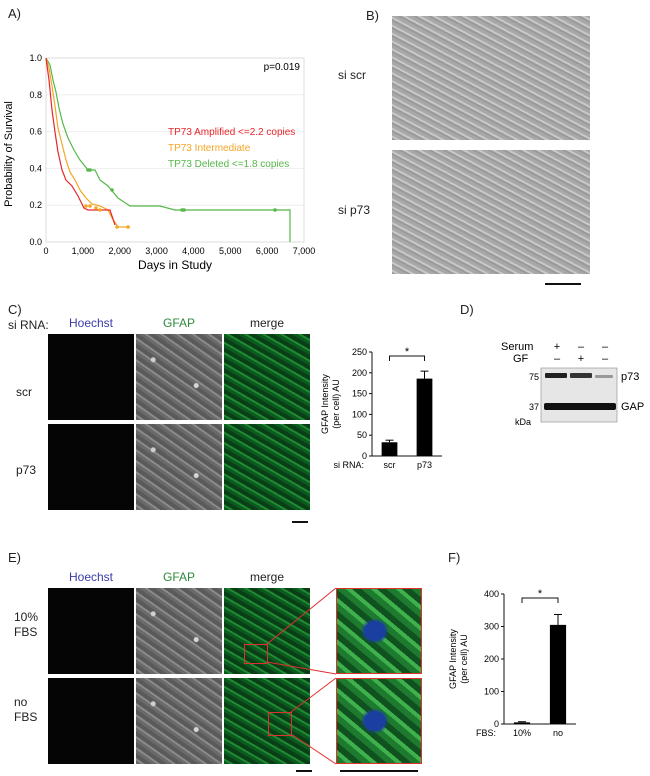 The width and height of the screenshot is (650, 776). I want to click on panel-d-label: D), so click(467, 309).